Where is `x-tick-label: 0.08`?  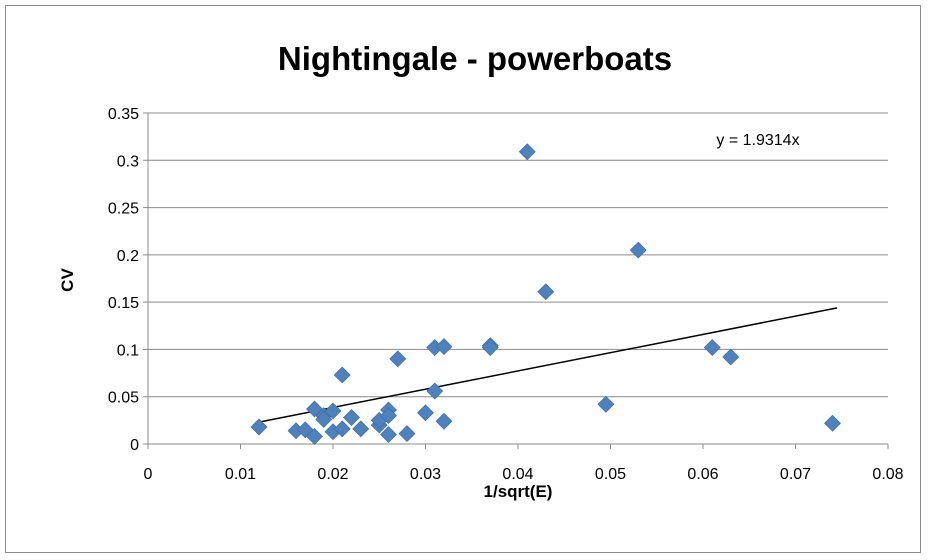 x-tick-label: 0.08 is located at coordinates (887, 474).